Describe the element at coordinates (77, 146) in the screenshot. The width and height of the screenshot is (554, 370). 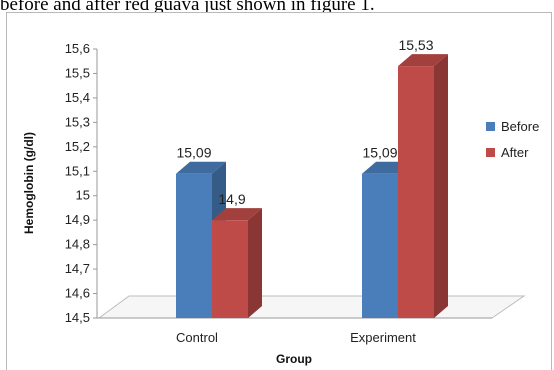
I see `y-tick-label: 15,2` at that location.